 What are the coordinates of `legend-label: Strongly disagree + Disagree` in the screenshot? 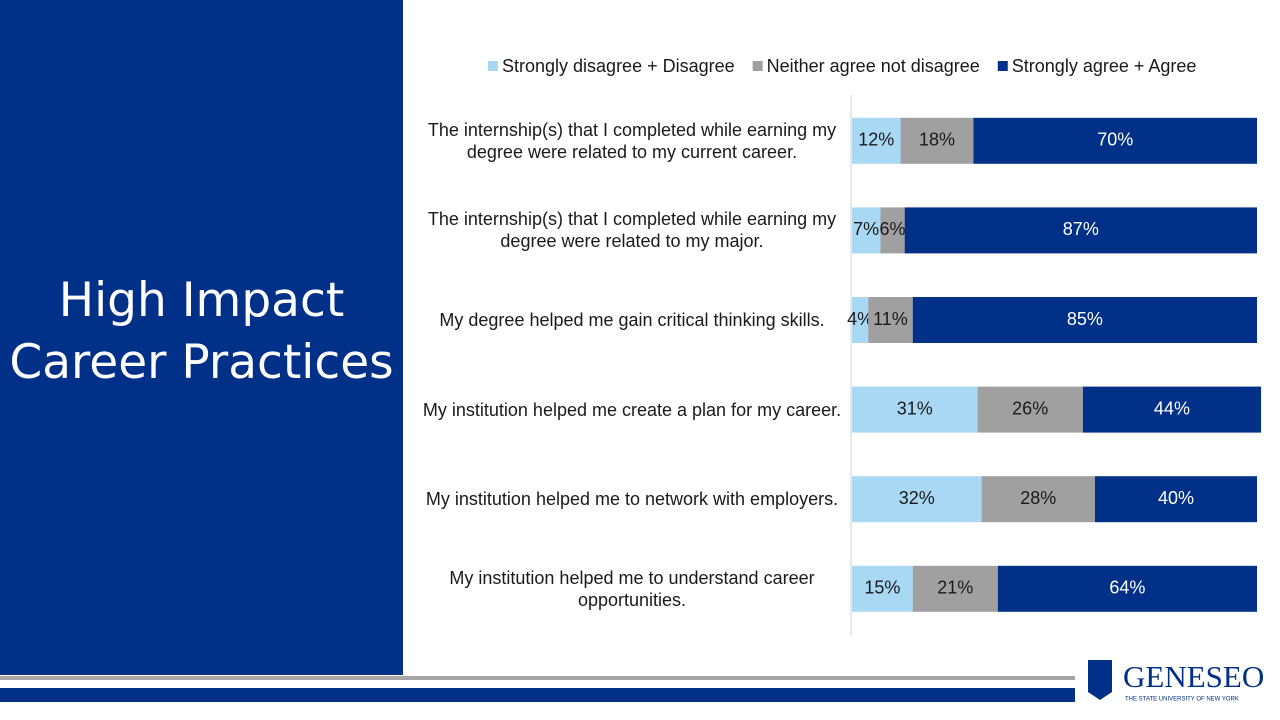 It's located at (618, 66).